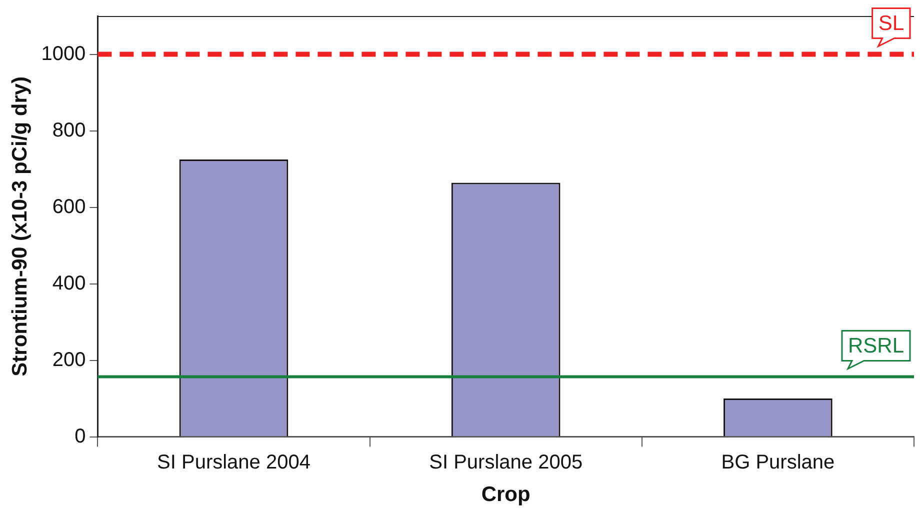 This screenshot has width=920, height=512. What do you see at coordinates (506, 462) in the screenshot?
I see `x-tick-label: SI Purslane 2005` at bounding box center [506, 462].